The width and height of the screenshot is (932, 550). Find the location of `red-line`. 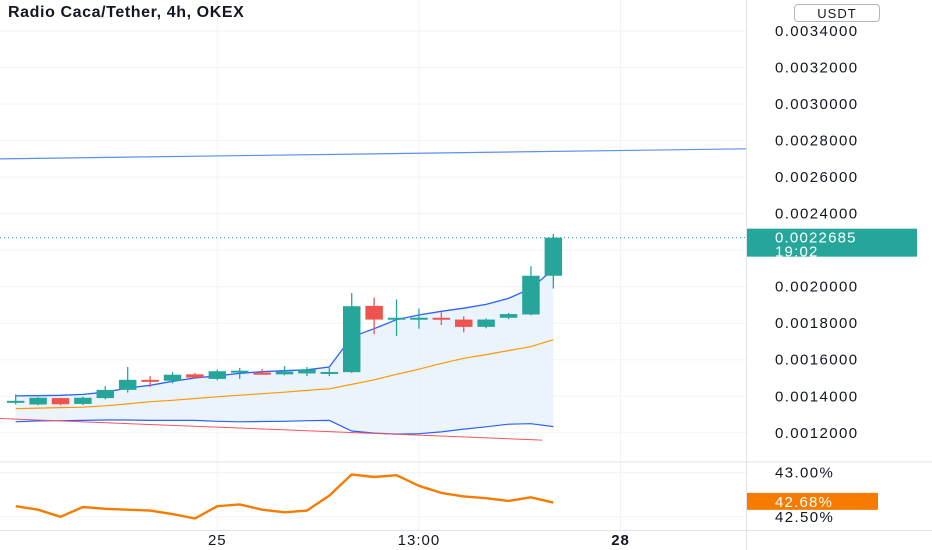

red-line is located at coordinates (271, 429).